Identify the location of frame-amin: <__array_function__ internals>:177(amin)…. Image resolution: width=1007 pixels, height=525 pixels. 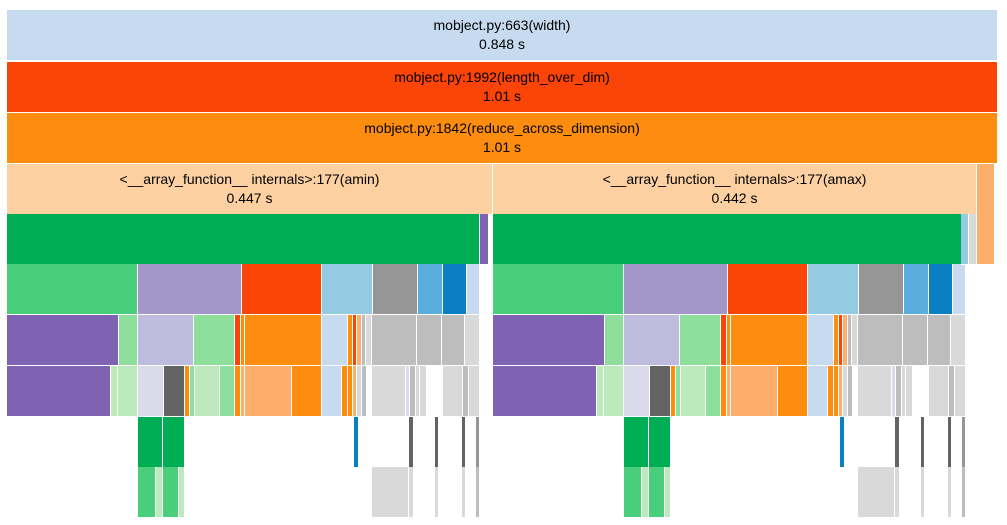
(250, 189).